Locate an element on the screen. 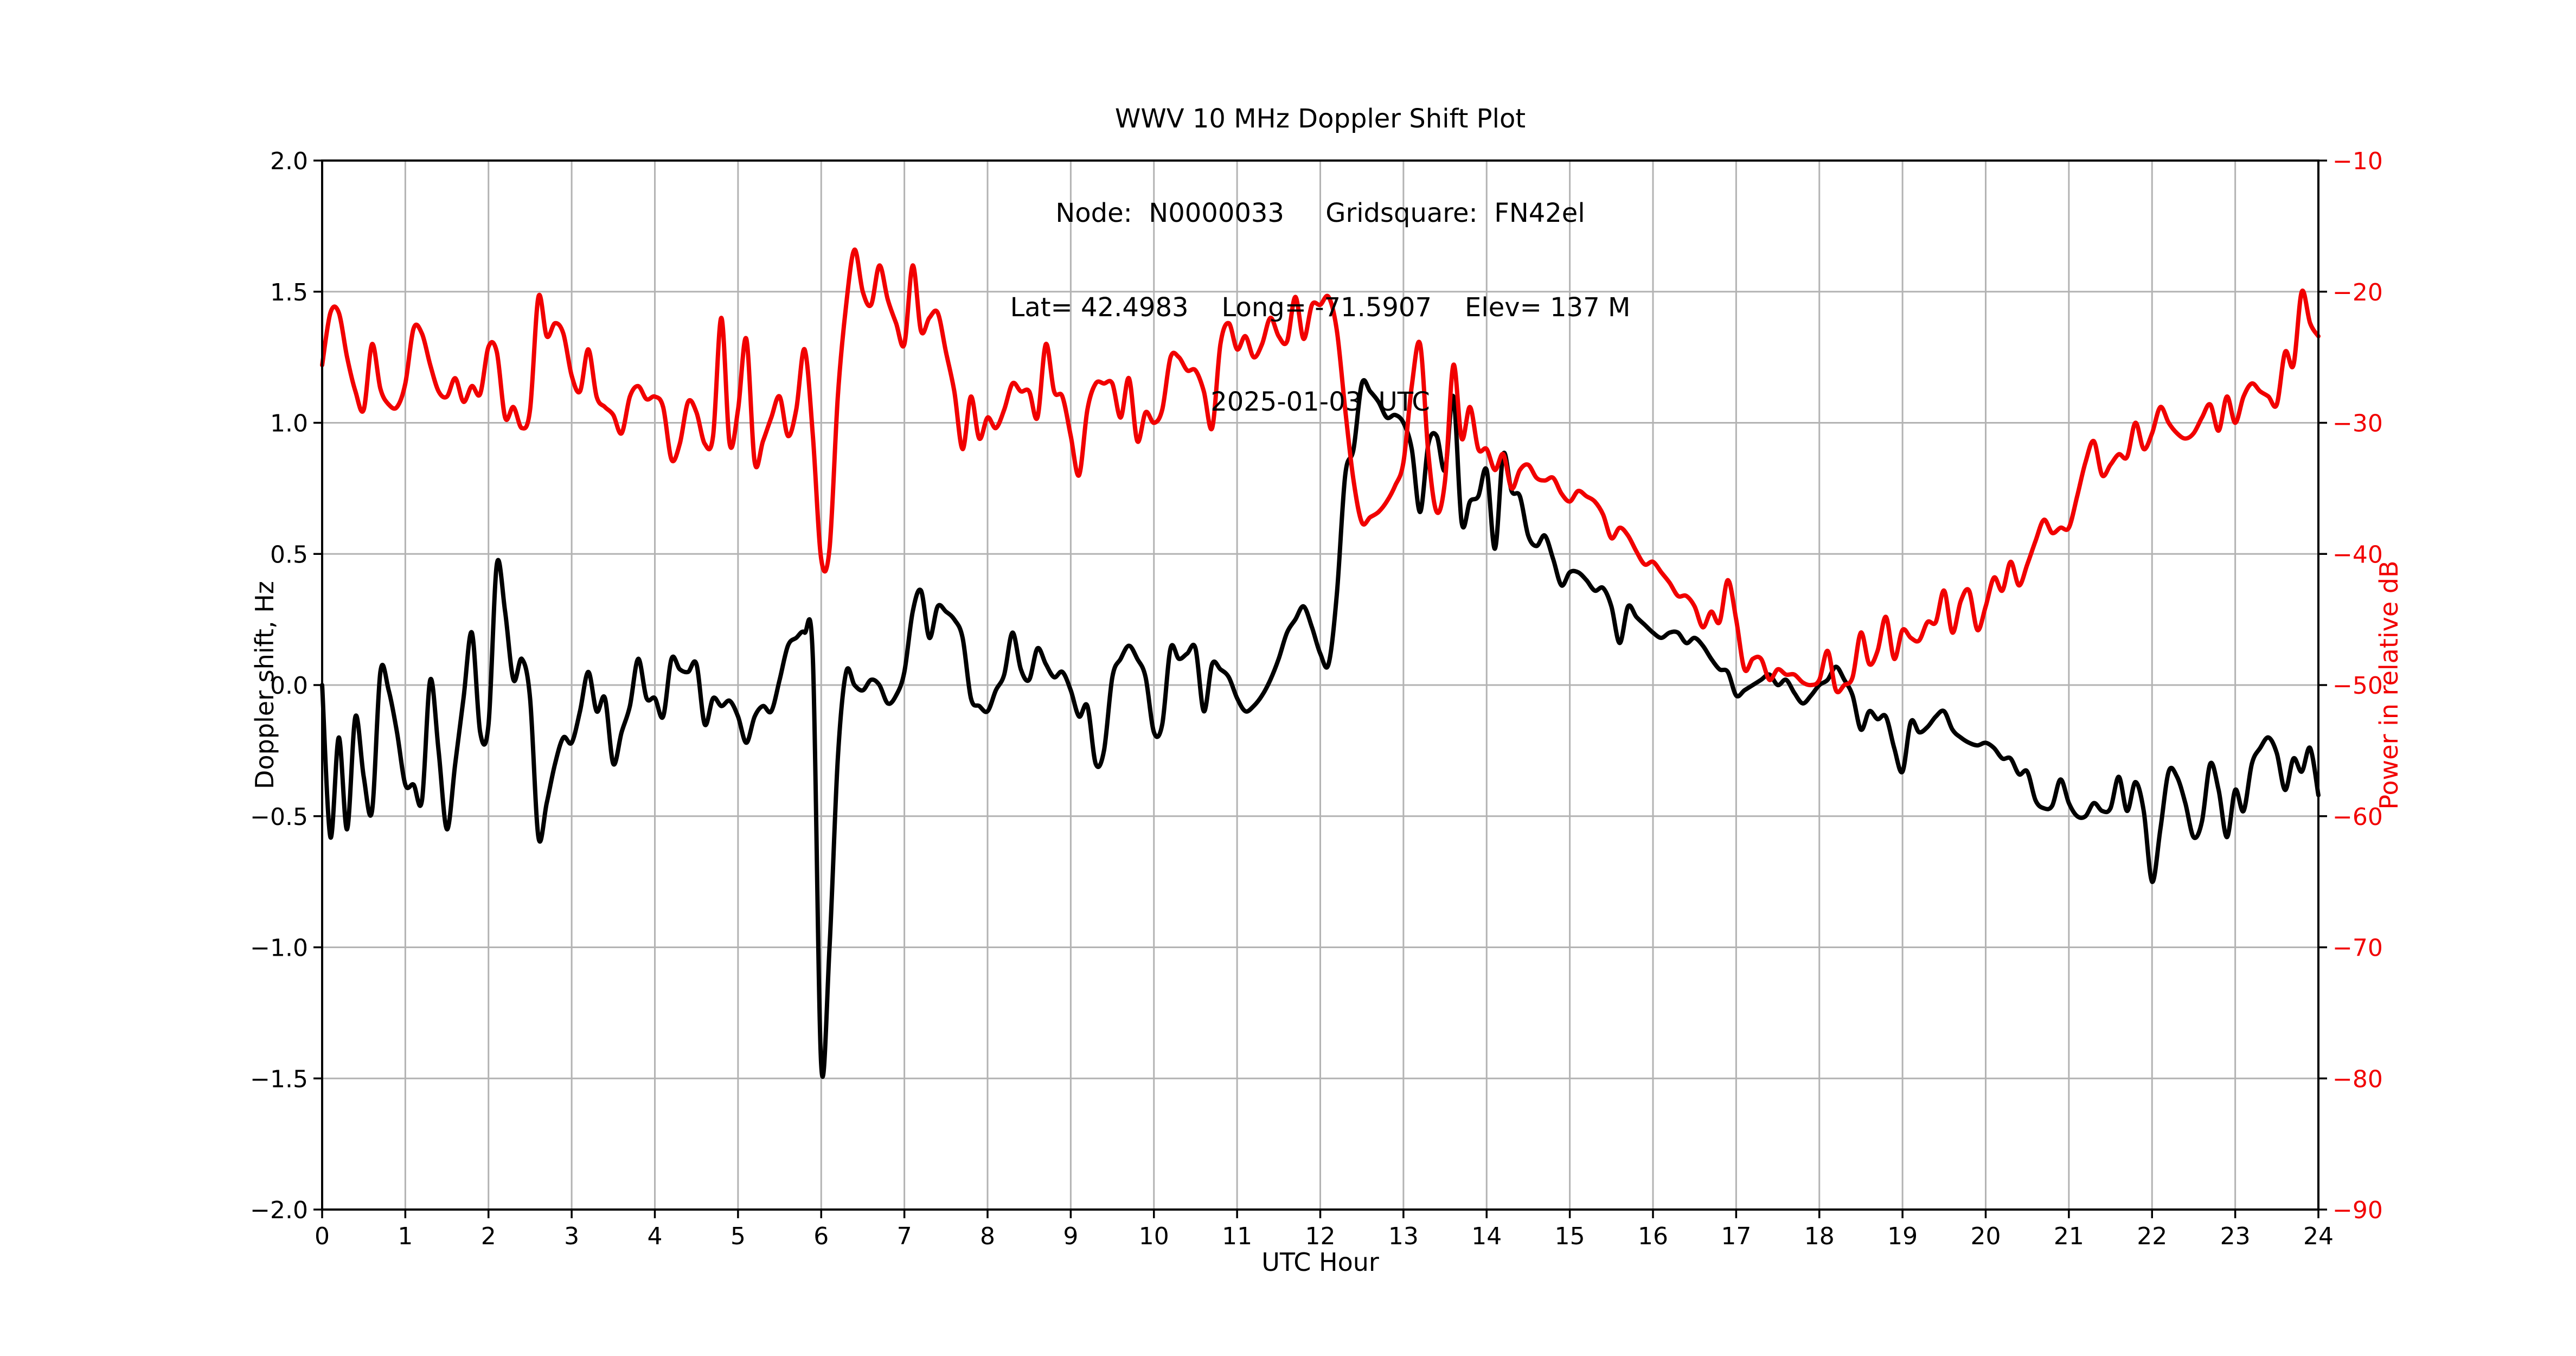  x-tick-label: 20 is located at coordinates (1986, 1236).